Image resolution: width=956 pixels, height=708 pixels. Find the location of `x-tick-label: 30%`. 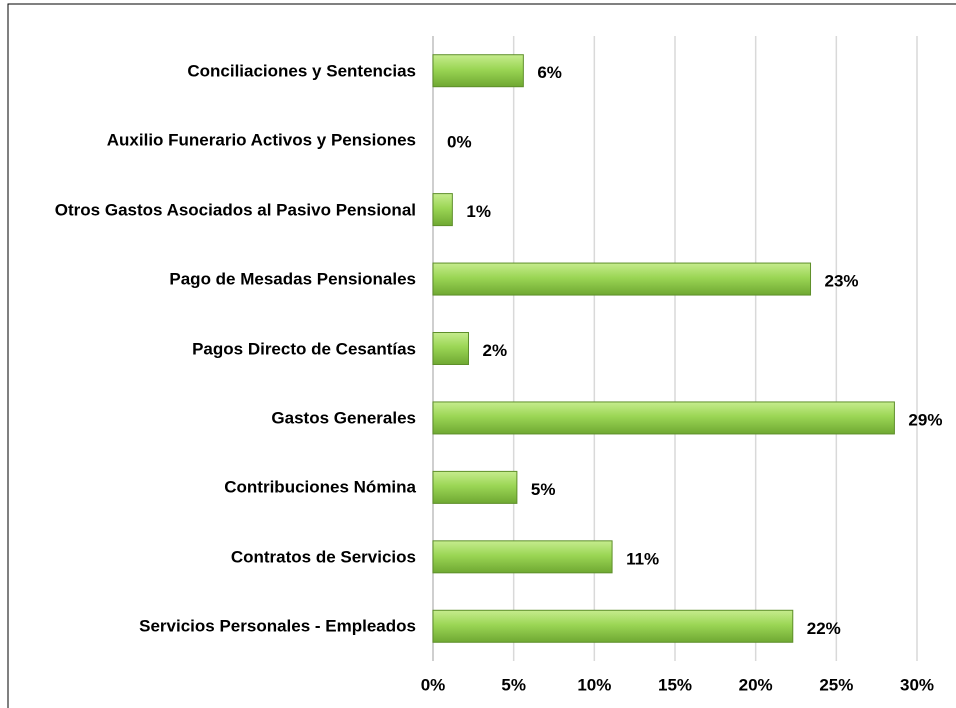

x-tick-label: 30% is located at coordinates (917, 684).